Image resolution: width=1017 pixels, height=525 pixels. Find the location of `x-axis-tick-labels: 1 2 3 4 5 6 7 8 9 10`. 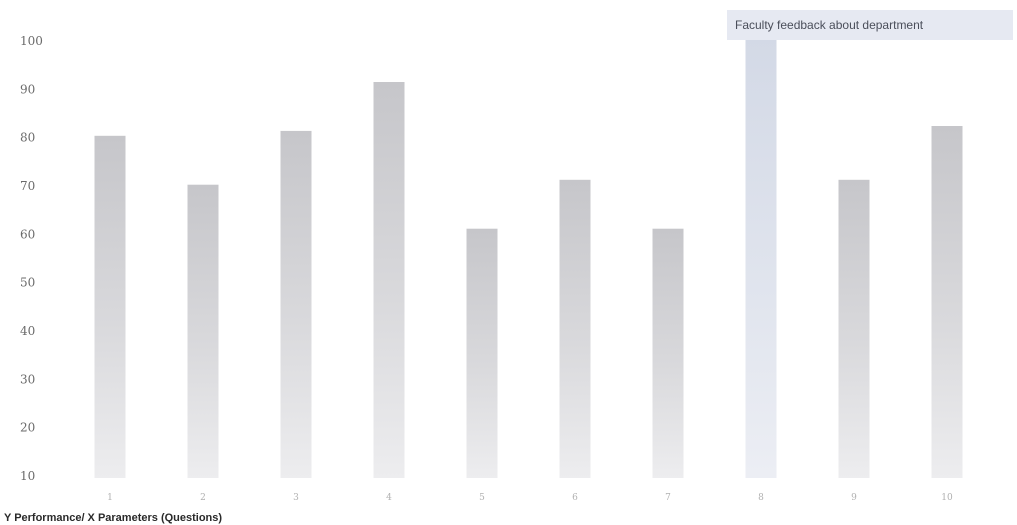

x-axis-tick-labels: 1 2 3 4 5 6 7 8 9 10 is located at coordinates (530, 498).